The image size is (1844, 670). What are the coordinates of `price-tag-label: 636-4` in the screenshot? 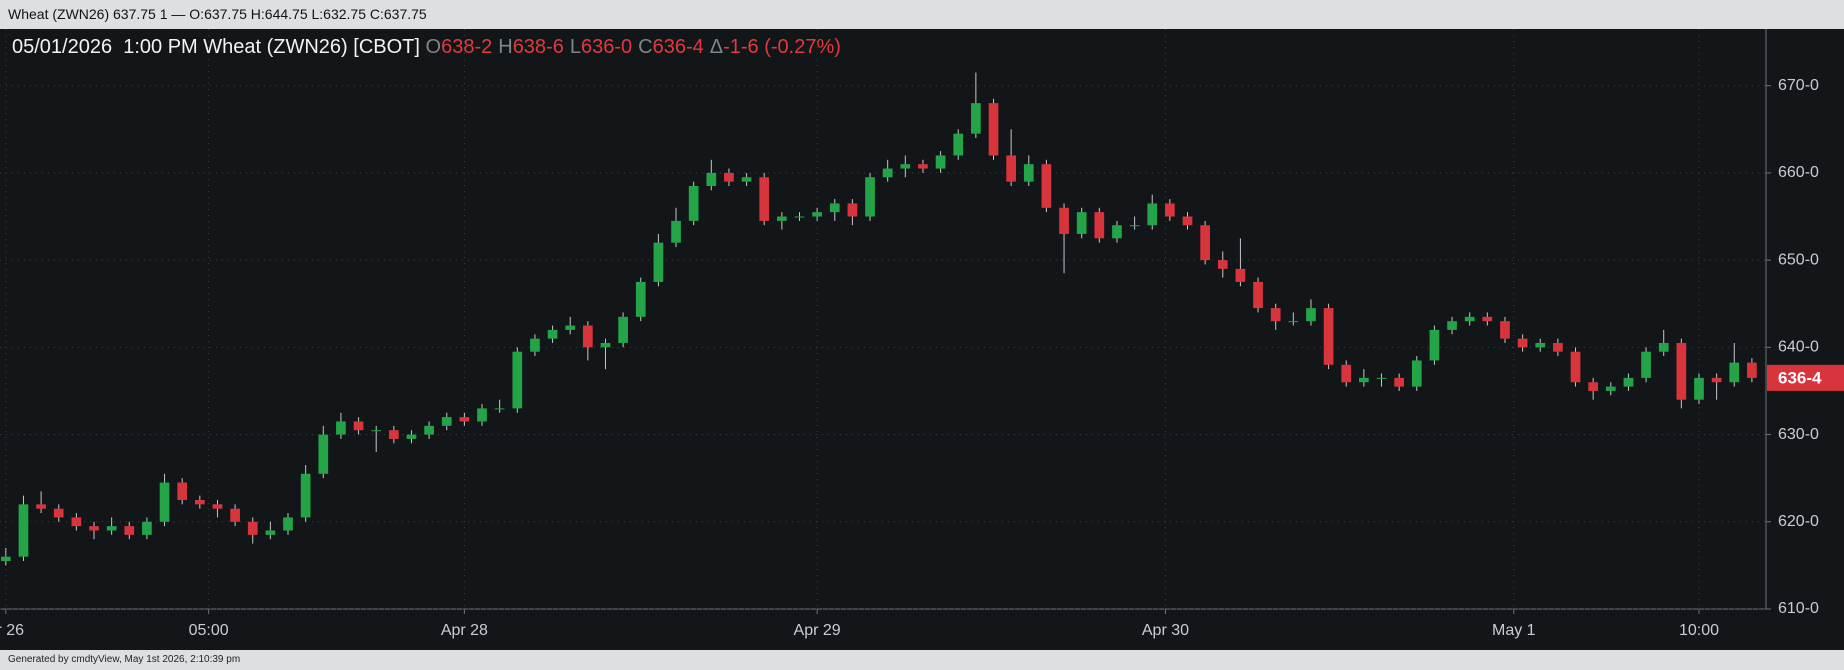 It's located at (1800, 377).